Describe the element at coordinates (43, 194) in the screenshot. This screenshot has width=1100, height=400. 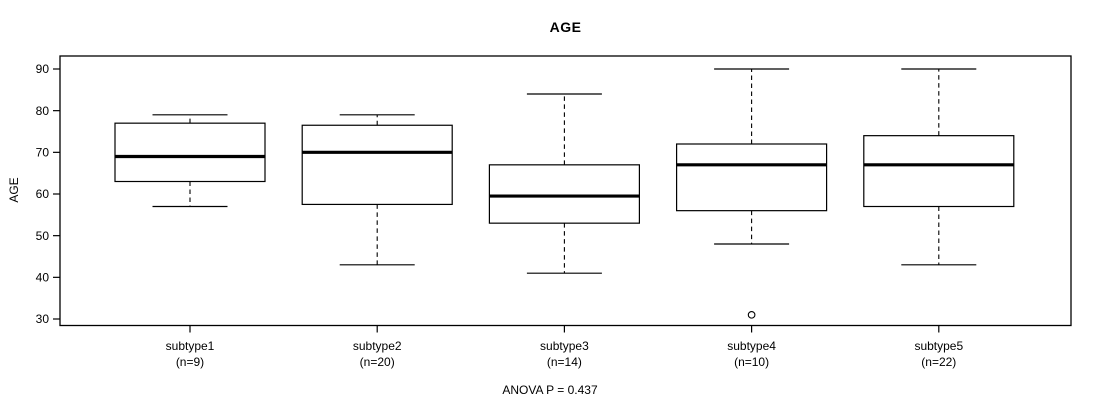
I see `y-axis-tick-label: 60` at that location.